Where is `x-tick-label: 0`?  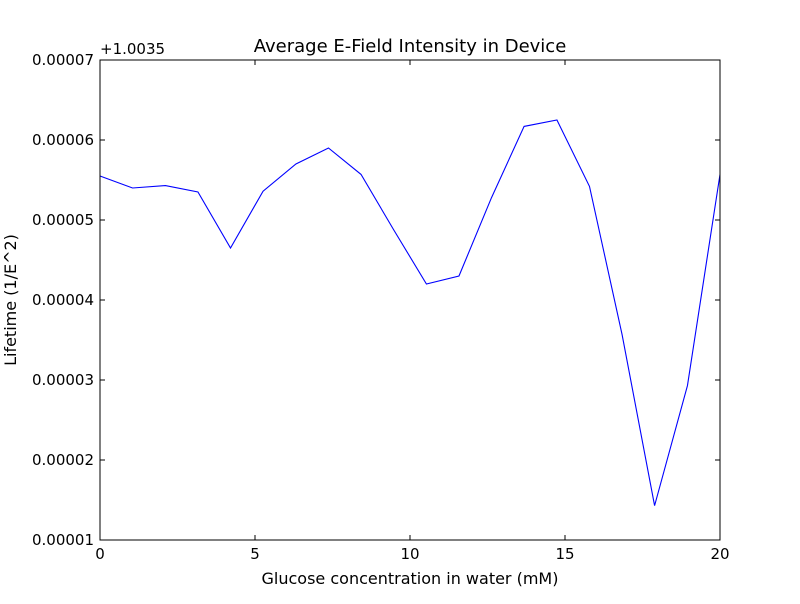
x-tick-label: 0 is located at coordinates (100, 554).